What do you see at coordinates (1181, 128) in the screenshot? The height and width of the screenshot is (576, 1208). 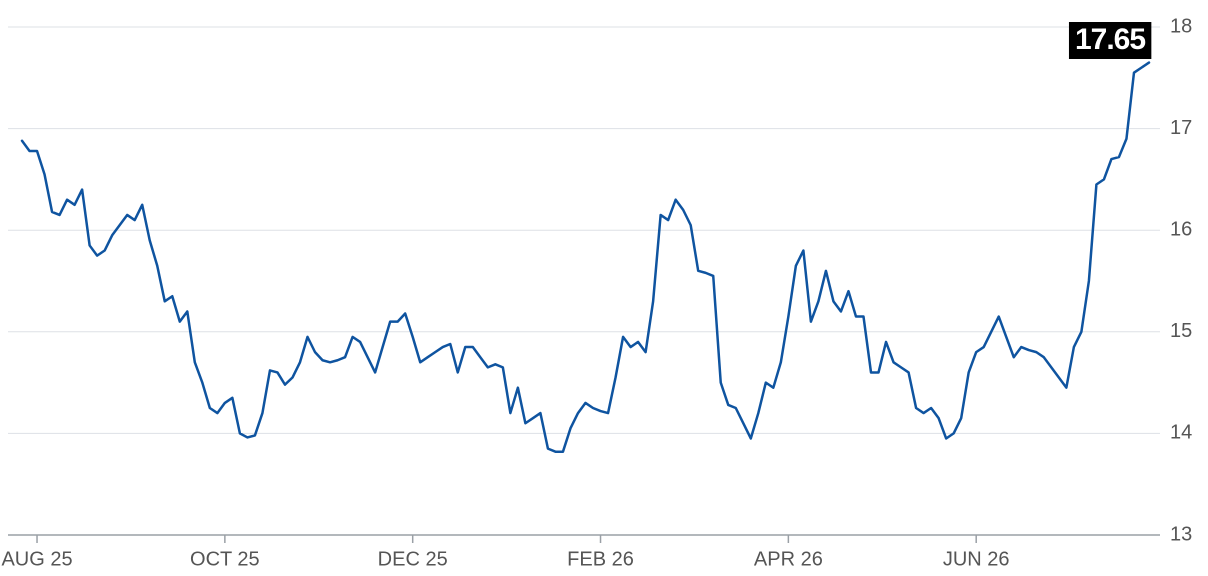 I see `y-tick-label: 17` at bounding box center [1181, 128].